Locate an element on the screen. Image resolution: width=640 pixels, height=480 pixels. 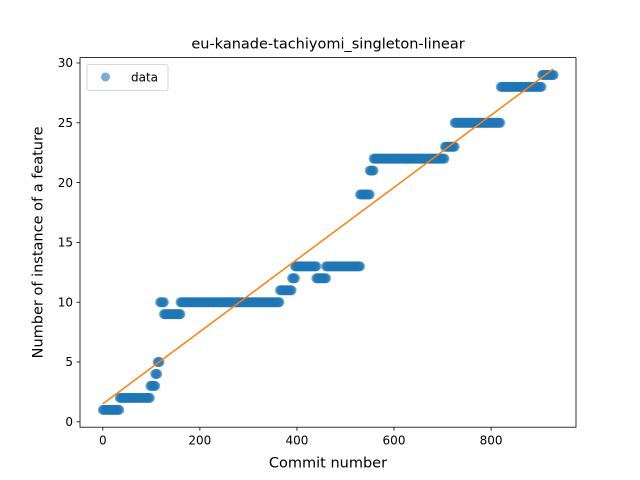
y-tick-label: 5 is located at coordinates (69, 362).